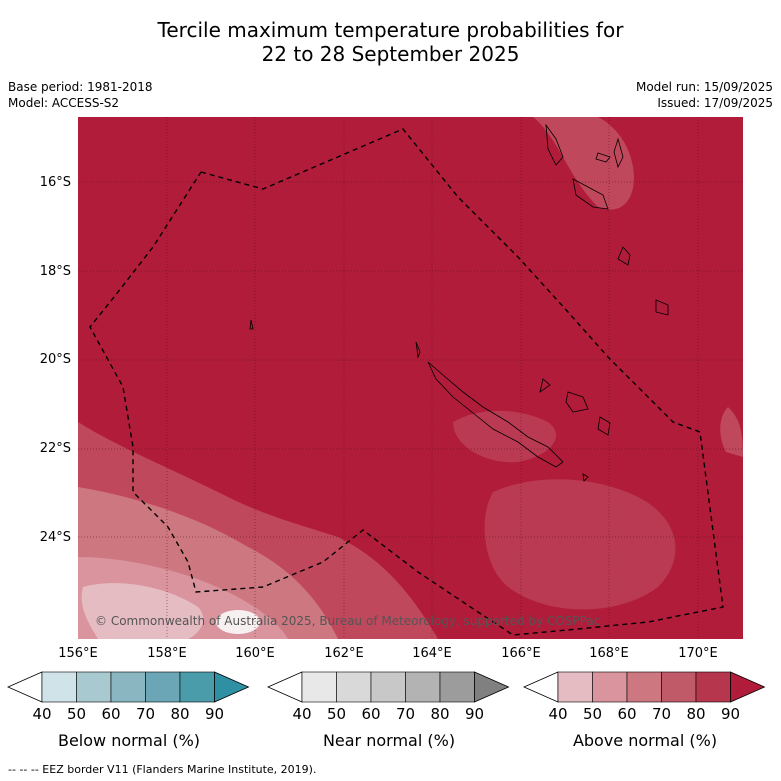 This screenshot has height=781, width=781. What do you see at coordinates (55, 359) in the screenshot?
I see `lat-label-20s: 20°S` at bounding box center [55, 359].